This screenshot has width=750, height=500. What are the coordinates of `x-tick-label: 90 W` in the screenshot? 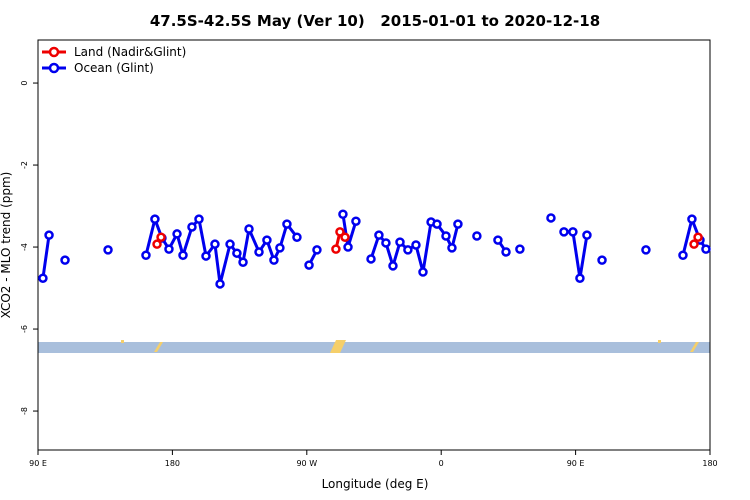 It's located at (306, 463).